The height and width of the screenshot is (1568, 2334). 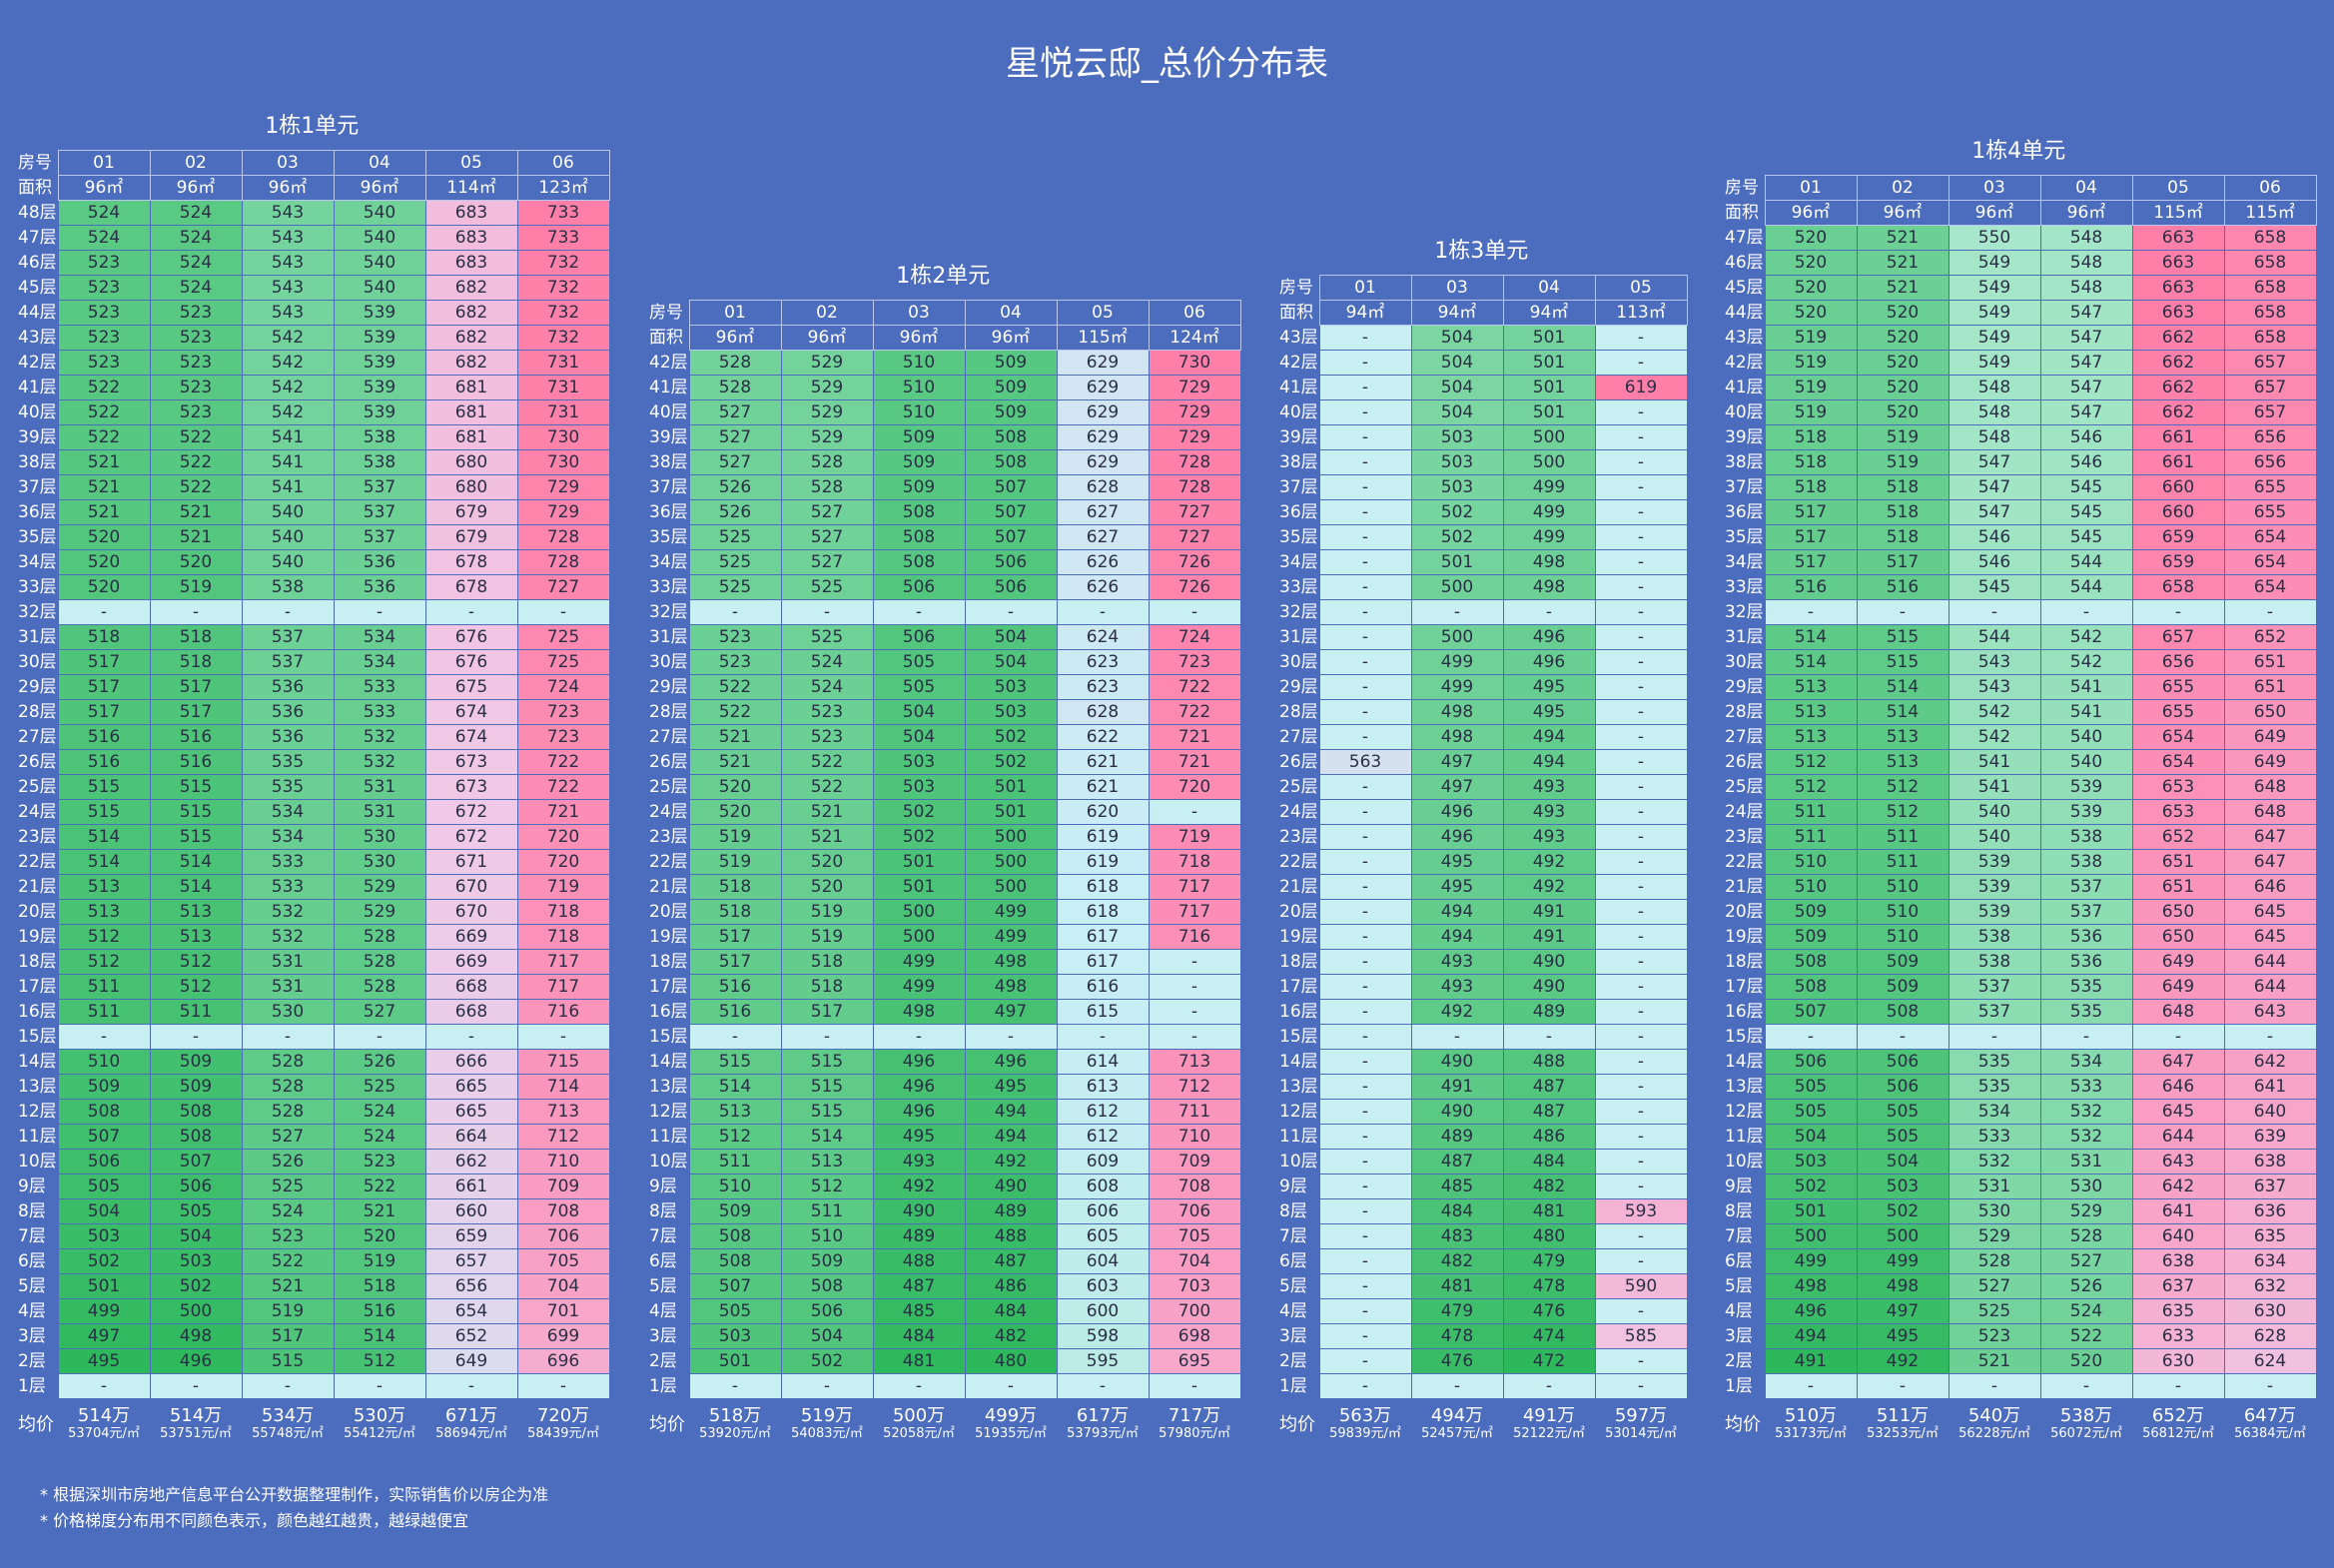 I want to click on price-cell: 501, so click(x=1011, y=787).